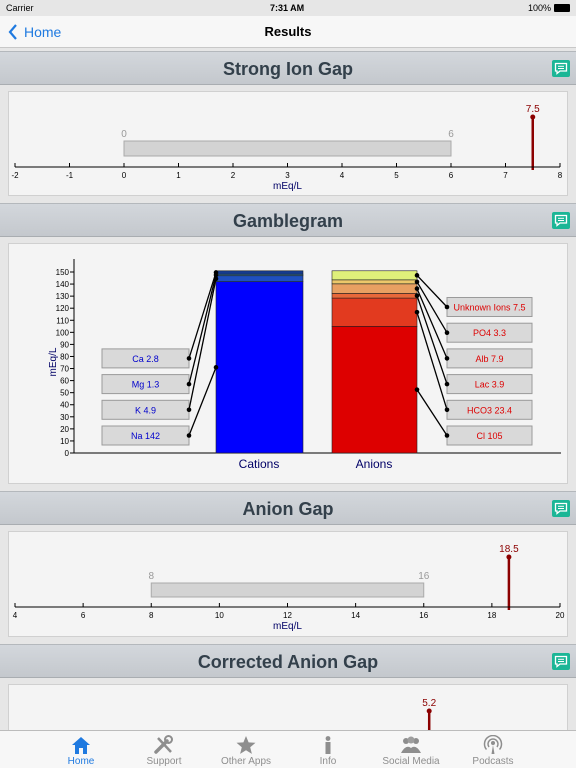  What do you see at coordinates (374, 464) in the screenshot?
I see `x-category-label: Anions` at bounding box center [374, 464].